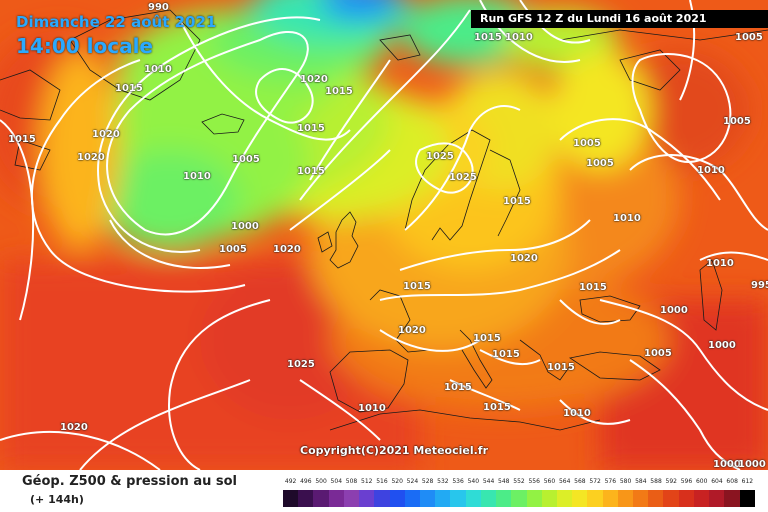 This screenshot has width=768, height=512. I want to click on scale-label: 556, so click(534, 481).